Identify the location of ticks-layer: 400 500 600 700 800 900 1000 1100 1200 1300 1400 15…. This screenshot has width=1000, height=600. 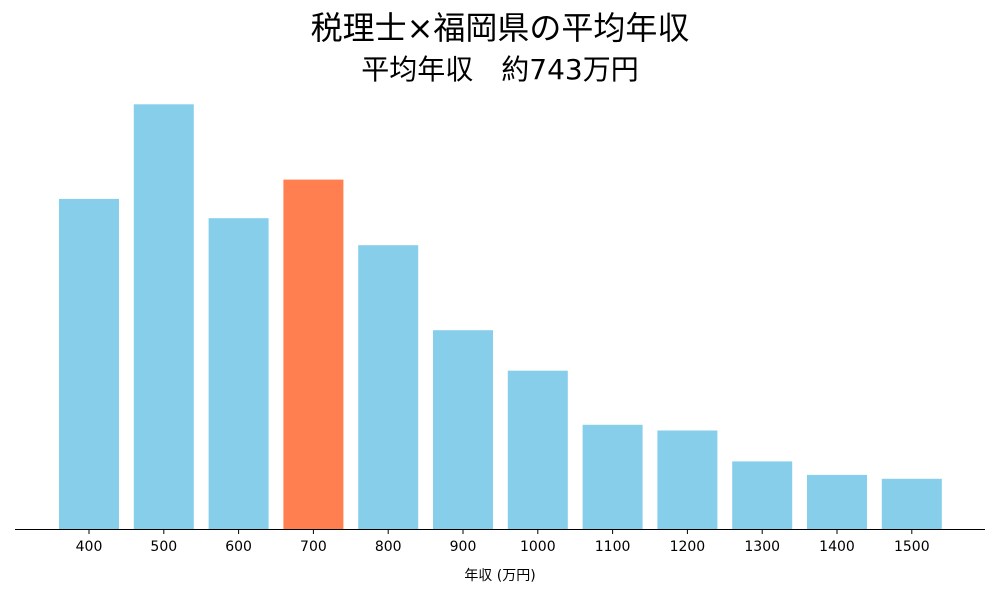
(503, 542).